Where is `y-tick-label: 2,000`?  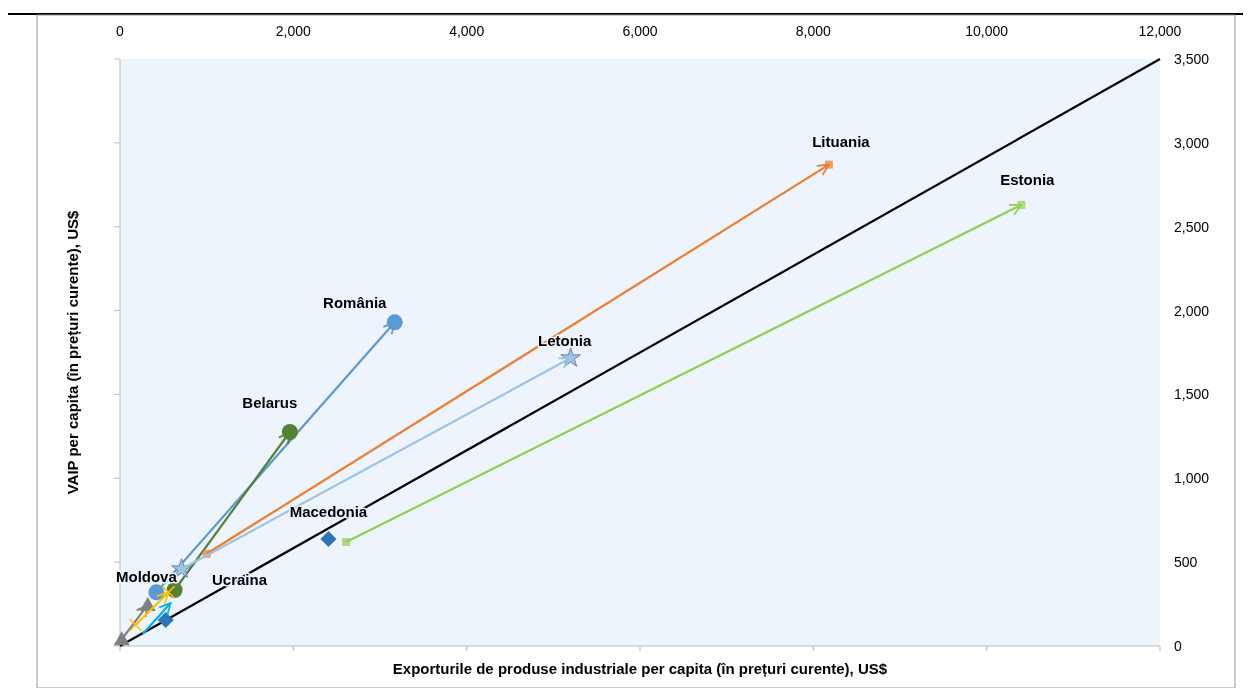
y-tick-label: 2,000 is located at coordinates (1192, 310).